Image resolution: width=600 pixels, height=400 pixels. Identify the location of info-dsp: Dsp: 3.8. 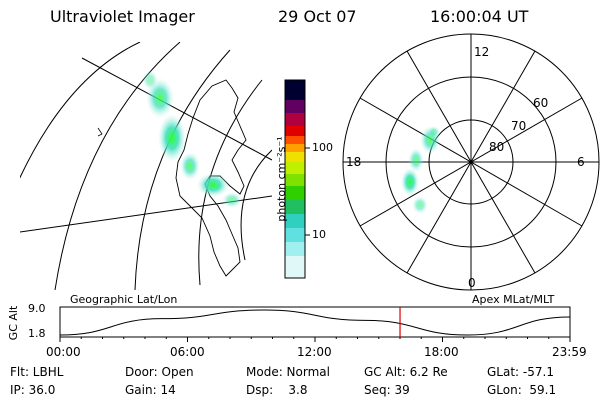
(277, 390).